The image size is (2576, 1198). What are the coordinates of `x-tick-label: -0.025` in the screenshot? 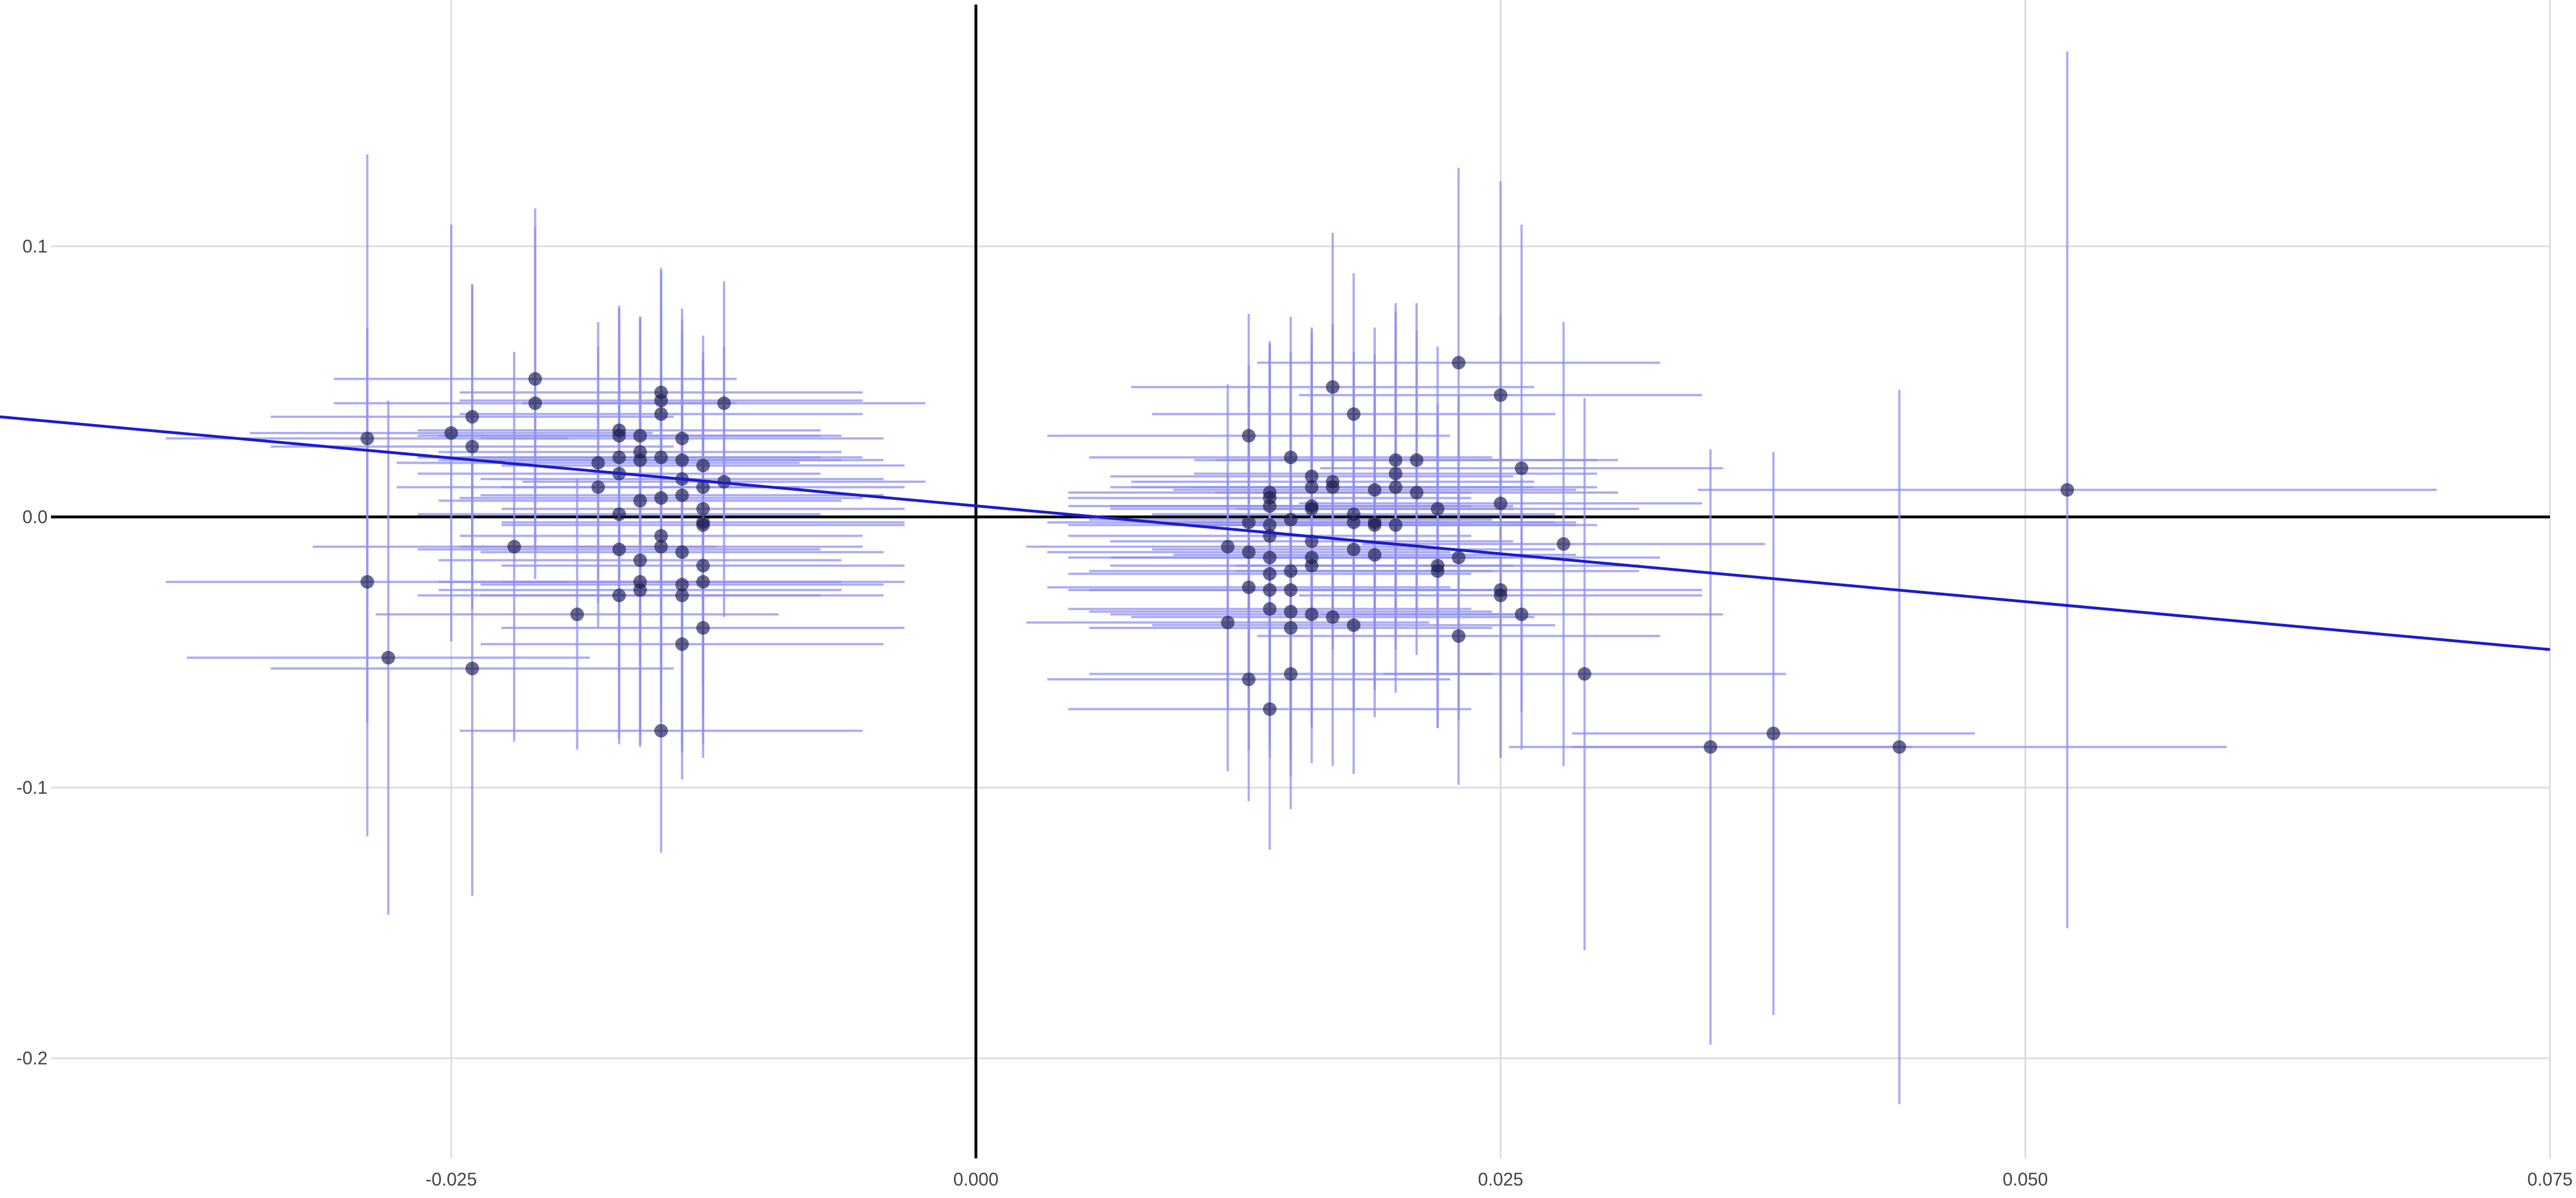 It's located at (451, 1179).